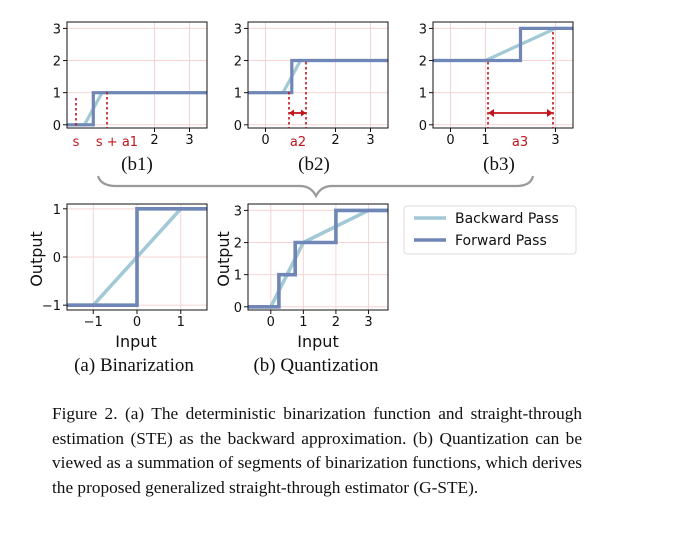 Image resolution: width=681 pixels, height=541 pixels. I want to click on b3-arrow-right-head, so click(550, 113).